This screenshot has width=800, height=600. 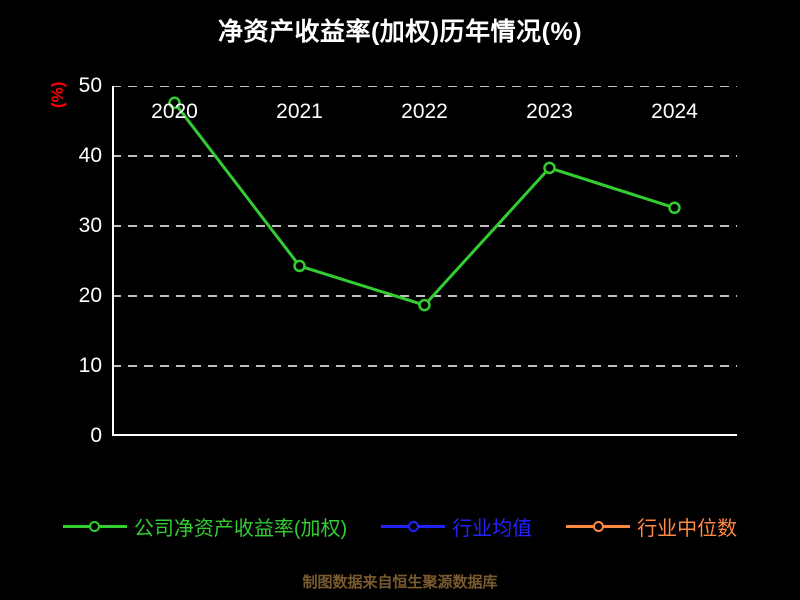 I want to click on y-tick-label: 40, so click(x=90, y=155).